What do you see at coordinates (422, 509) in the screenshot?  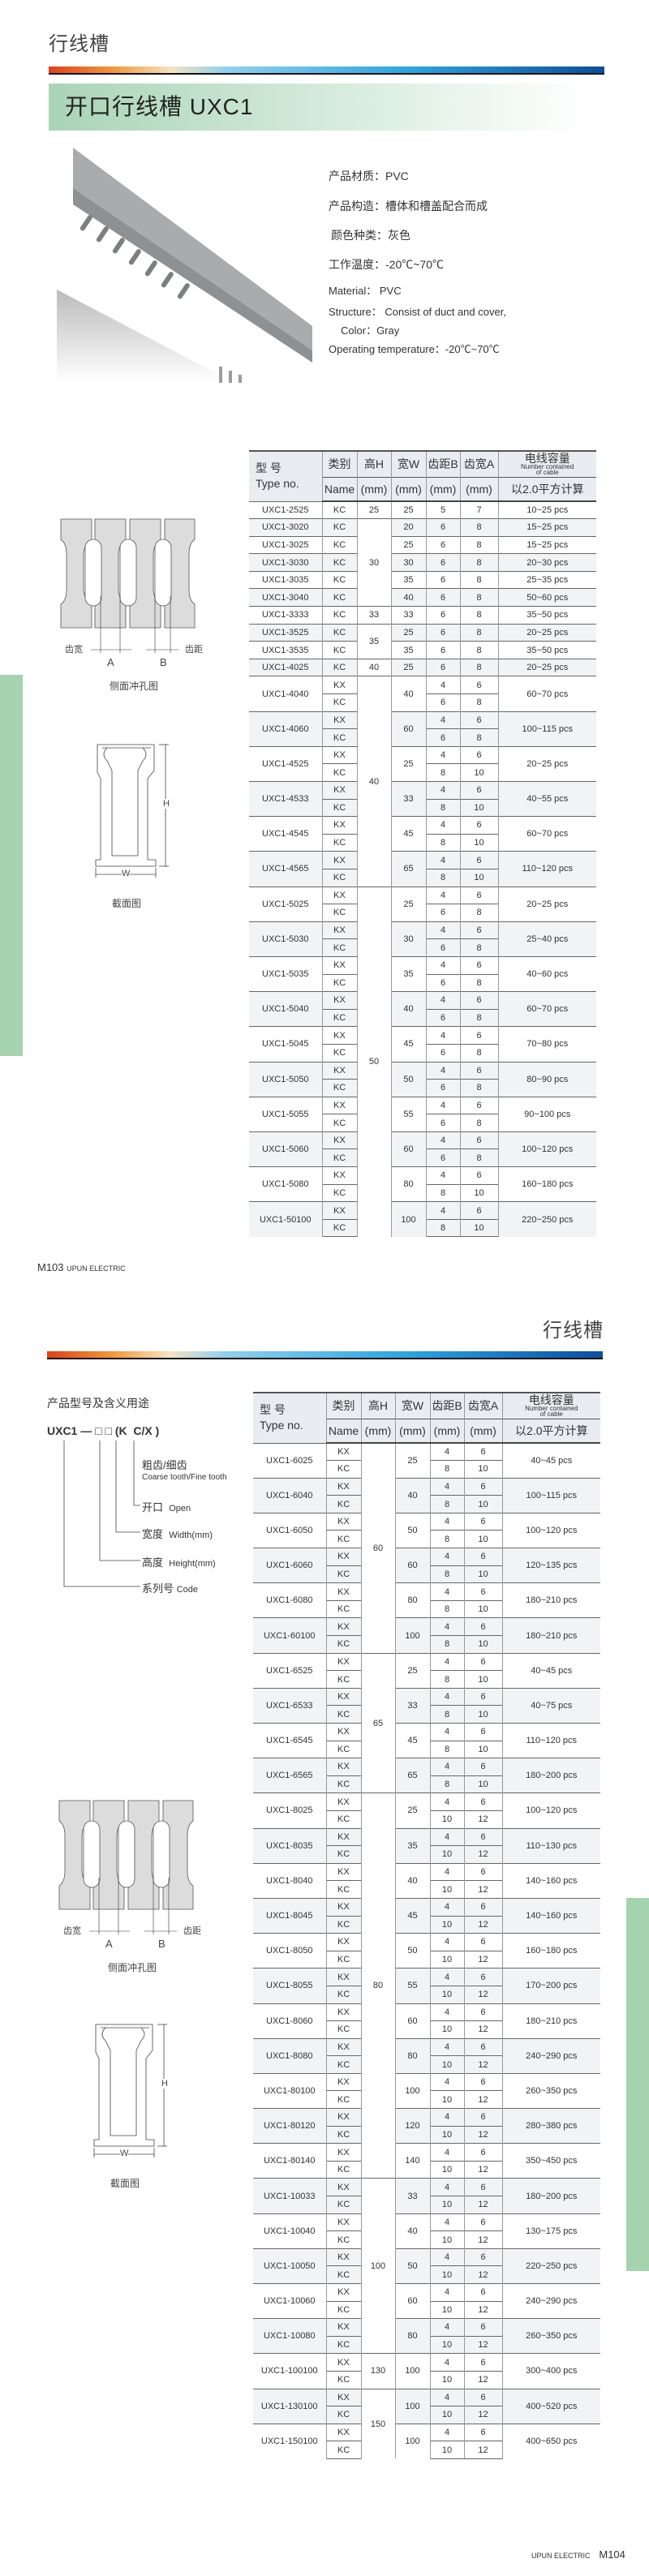 I see `table-row: UXC1-2525 KC 25 25 5 7 10~25 pcs` at bounding box center [422, 509].